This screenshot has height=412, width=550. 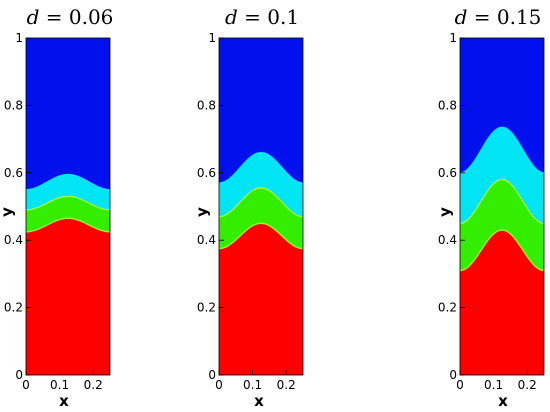 What do you see at coordinates (70, 17) in the screenshot?
I see `panel-title: d = 0.06` at bounding box center [70, 17].